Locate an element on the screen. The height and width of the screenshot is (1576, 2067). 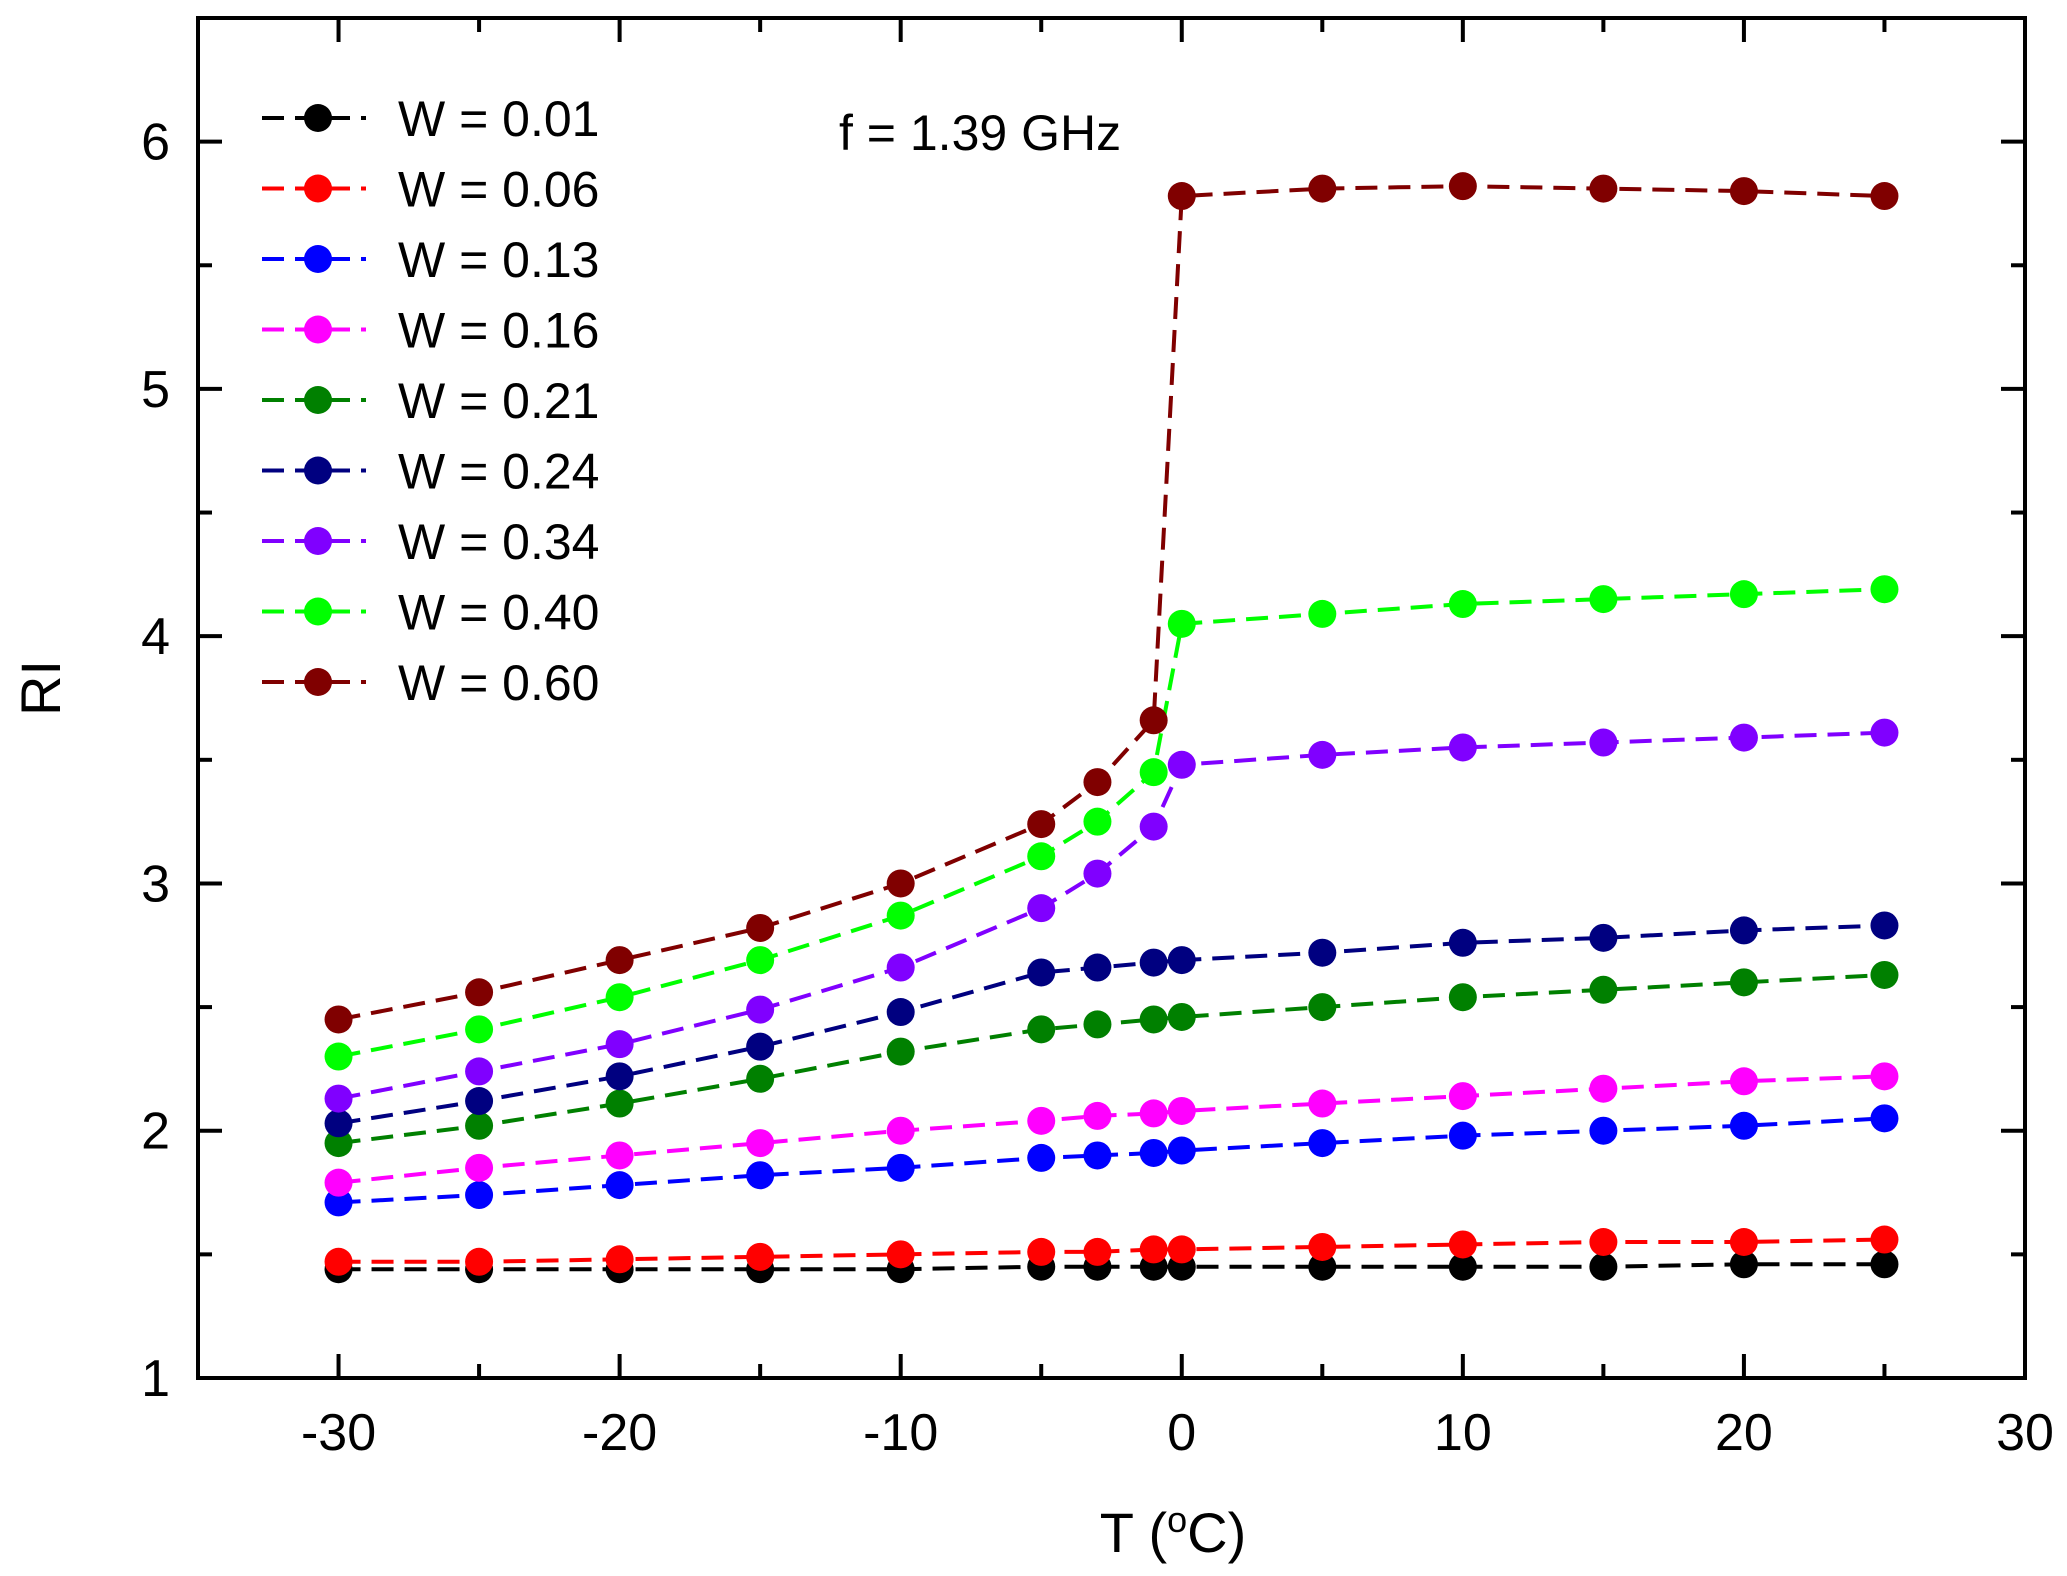
legend-label: W = 0.40 is located at coordinates (499, 613).